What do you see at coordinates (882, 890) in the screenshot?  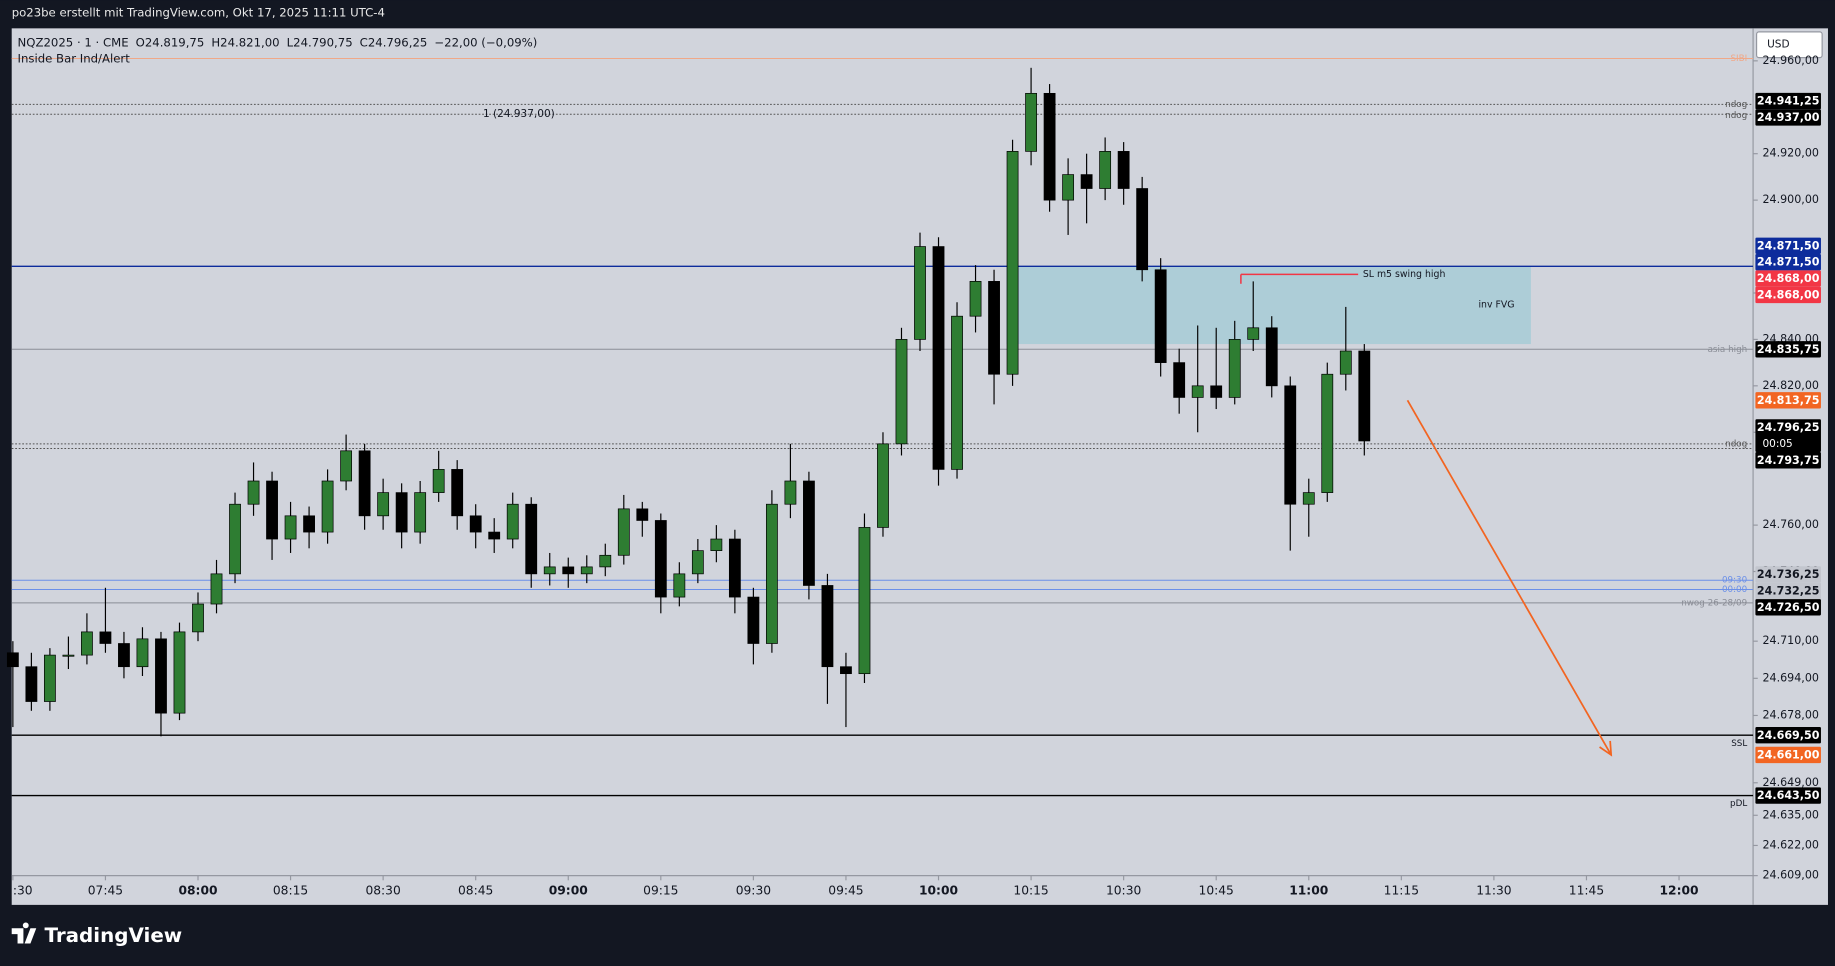 I see `time-axis` at bounding box center [882, 890].